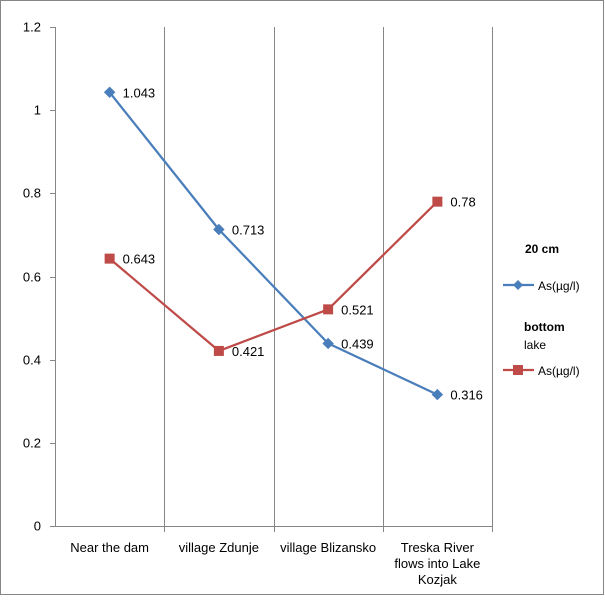 This screenshot has width=605, height=601. What do you see at coordinates (273, 276) in the screenshot?
I see `series-line` at bounding box center [273, 276].